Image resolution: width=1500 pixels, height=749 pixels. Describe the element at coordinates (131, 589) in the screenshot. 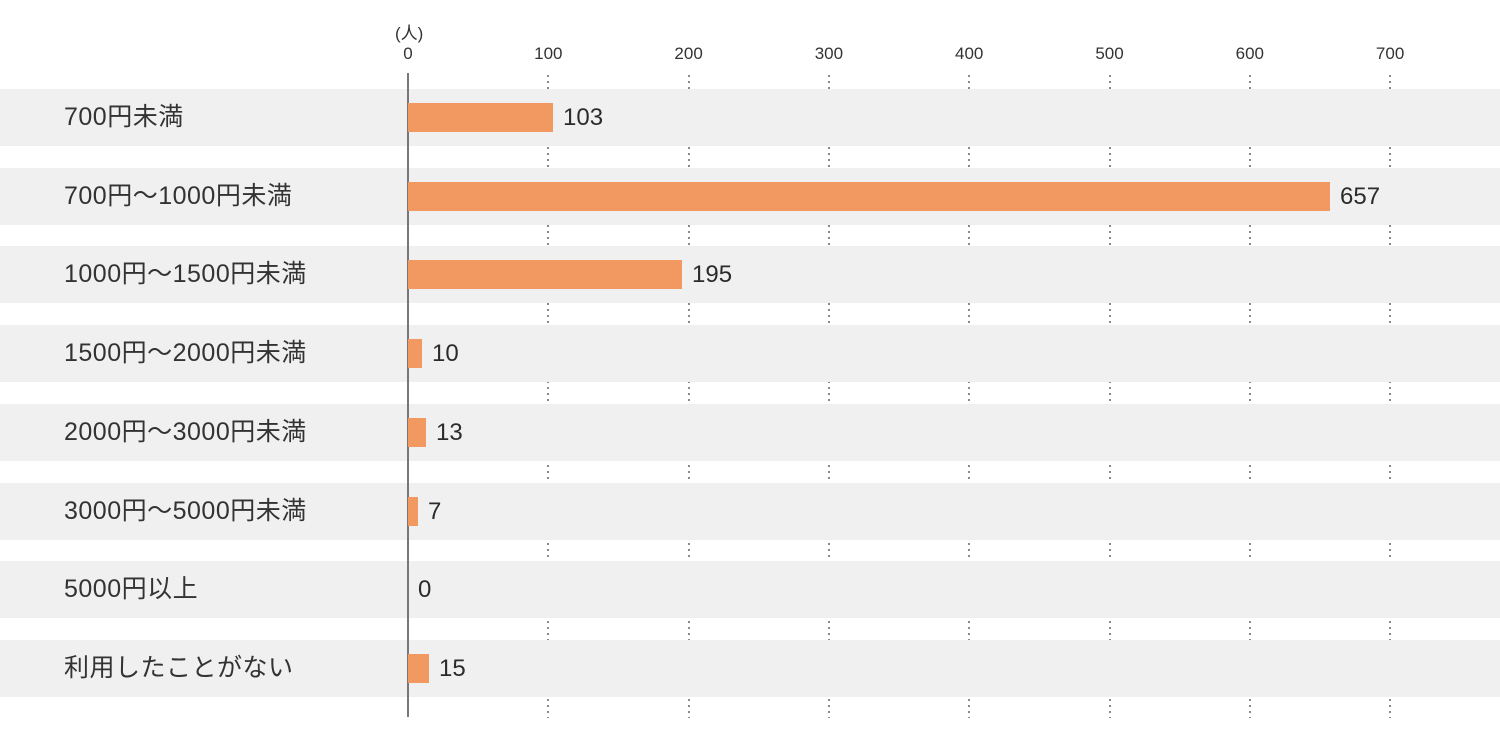

I see `category-label: 5000円以上` at that location.